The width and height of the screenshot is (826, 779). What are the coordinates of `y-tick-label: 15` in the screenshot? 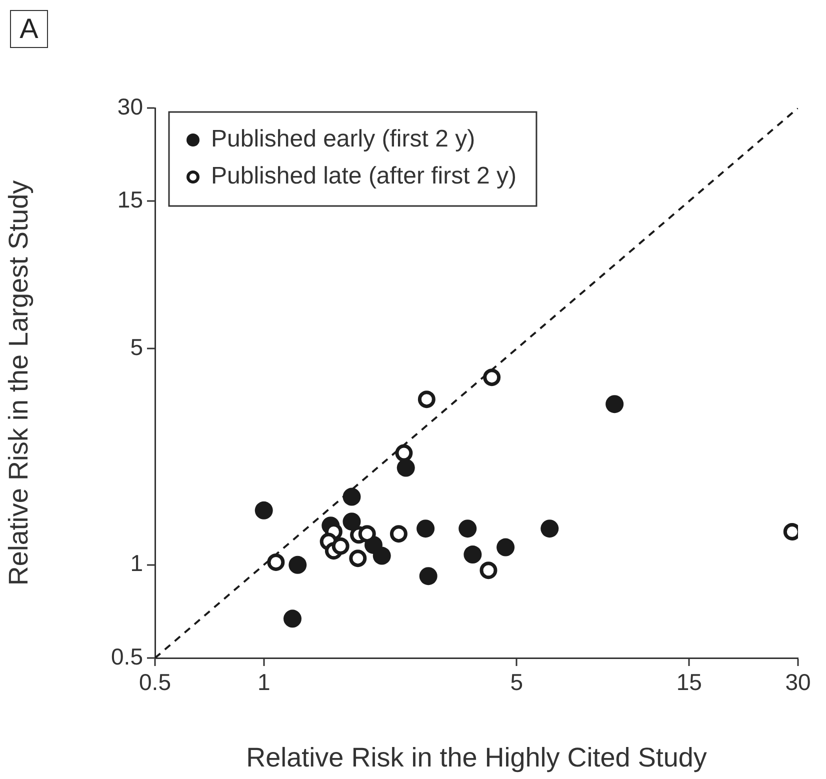 It's located at (130, 199).